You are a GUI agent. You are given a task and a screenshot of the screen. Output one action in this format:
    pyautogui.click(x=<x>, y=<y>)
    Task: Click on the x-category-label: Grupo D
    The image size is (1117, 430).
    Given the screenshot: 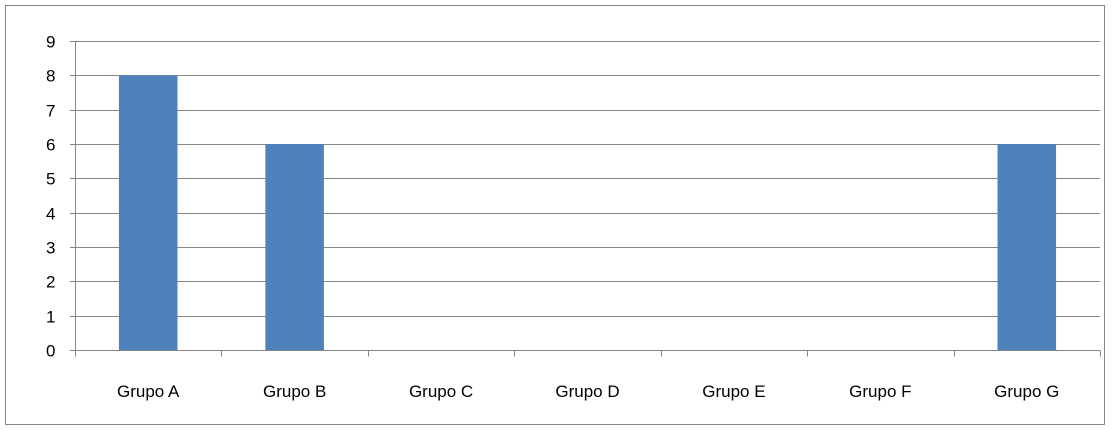 What is the action you would take?
    pyautogui.click(x=587, y=391)
    